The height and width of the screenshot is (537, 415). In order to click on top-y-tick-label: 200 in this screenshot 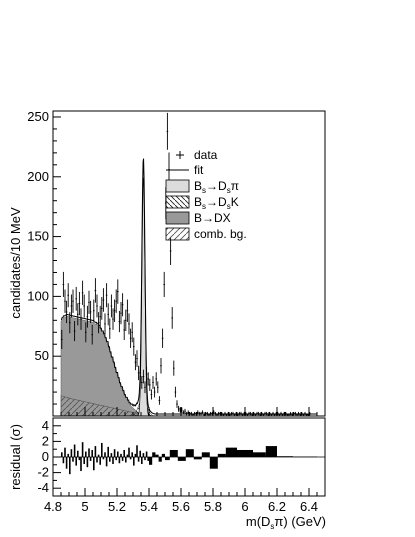, I will do `click(38, 176)`.